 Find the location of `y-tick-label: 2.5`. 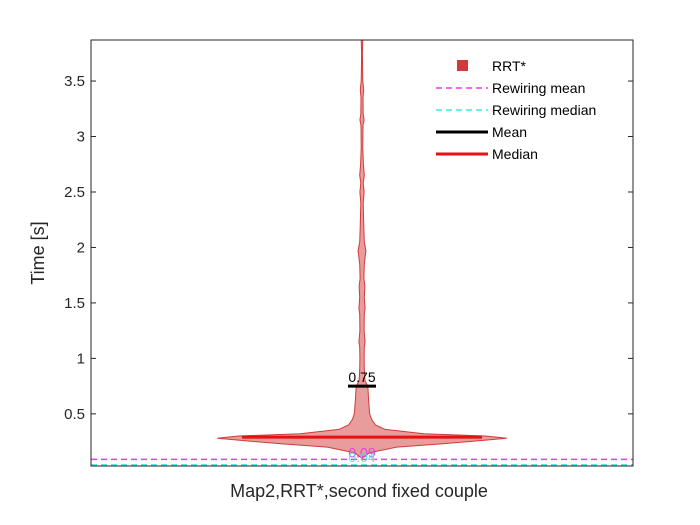

y-tick-label: 2.5 is located at coordinates (74, 192).